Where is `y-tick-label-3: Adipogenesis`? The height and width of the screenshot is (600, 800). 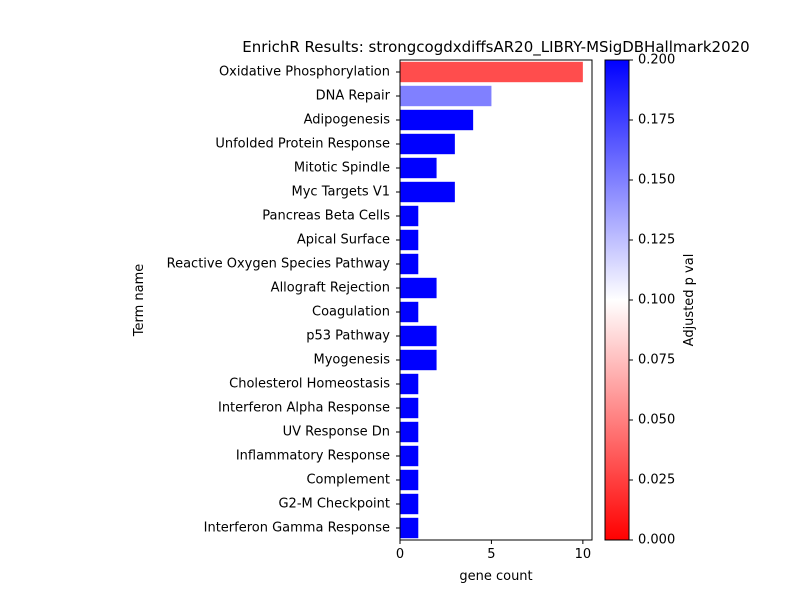
y-tick-label-3: Adipogenesis is located at coordinates (347, 120).